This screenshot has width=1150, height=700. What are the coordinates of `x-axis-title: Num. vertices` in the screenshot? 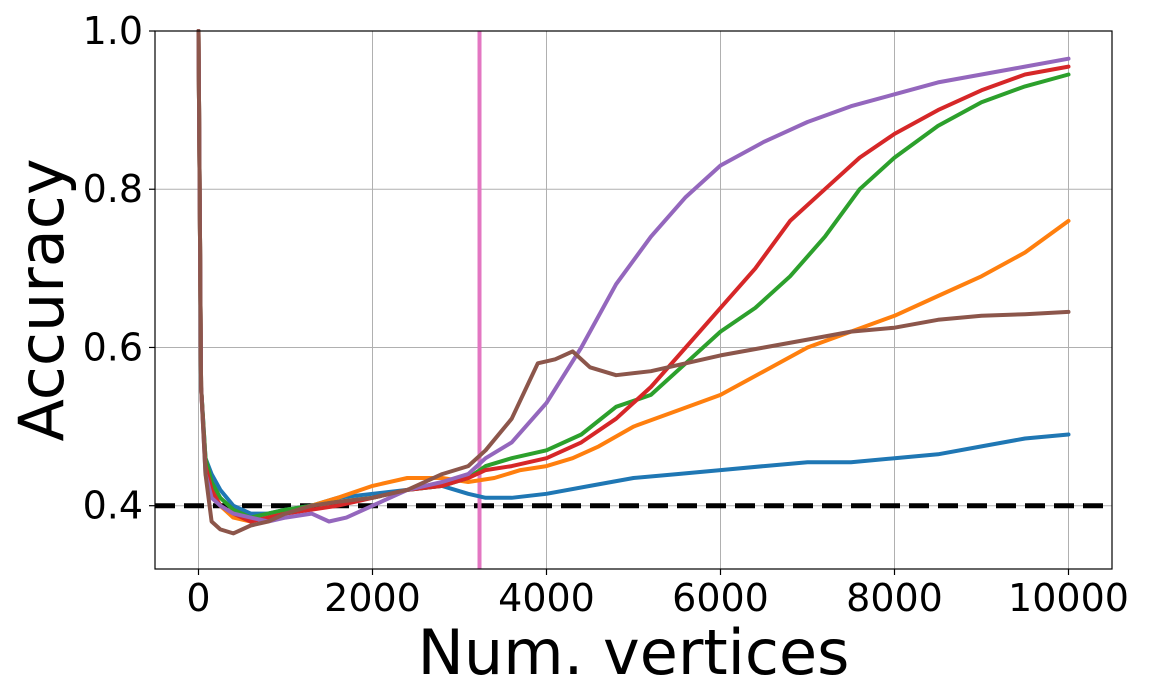 It's located at (634, 652).